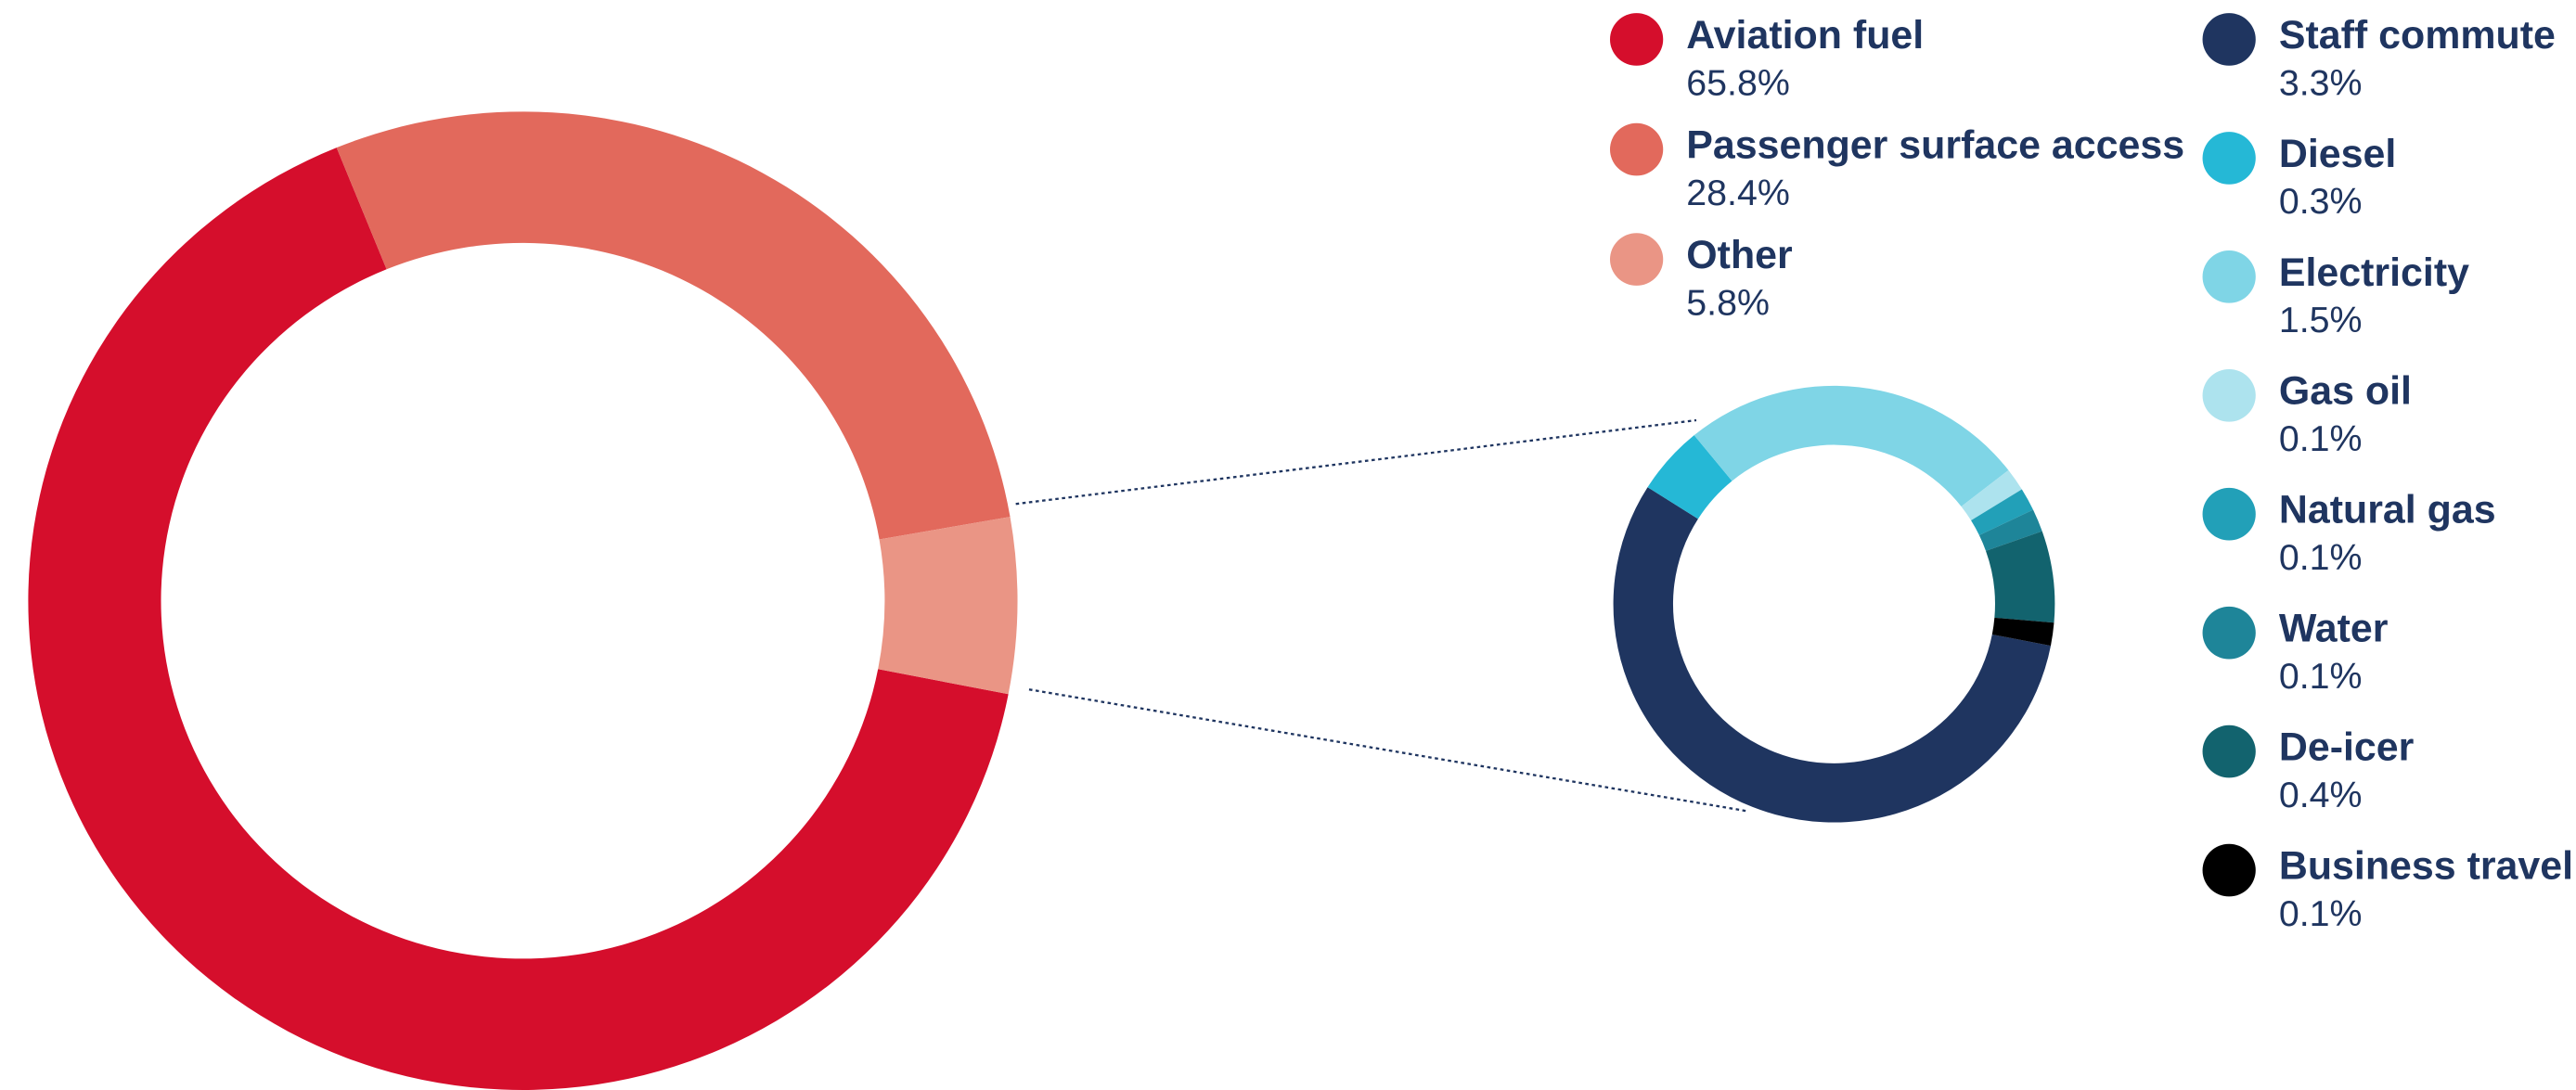  Describe the element at coordinates (2347, 748) in the screenshot. I see `legend-label: De-icer` at that location.